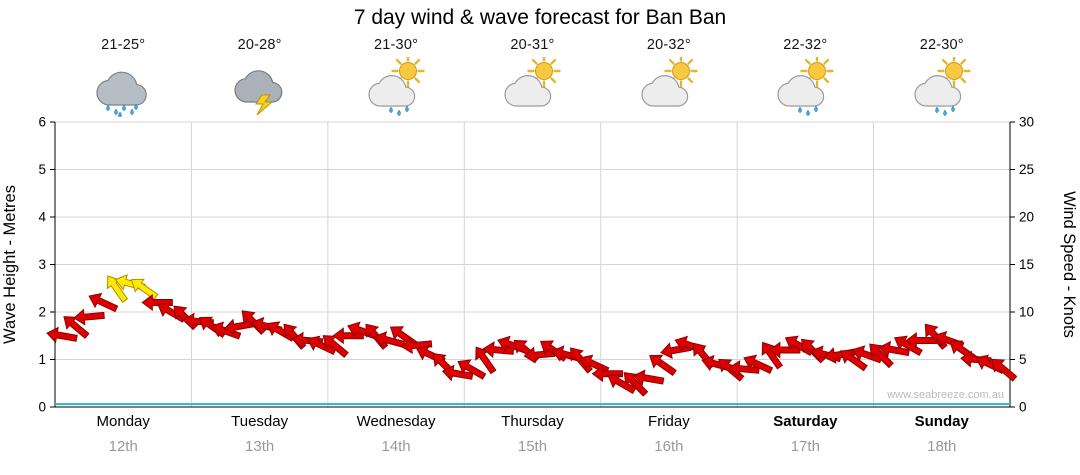 This screenshot has height=475, width=1080. I want to click on temperature-range: 21-25°, so click(123, 45).